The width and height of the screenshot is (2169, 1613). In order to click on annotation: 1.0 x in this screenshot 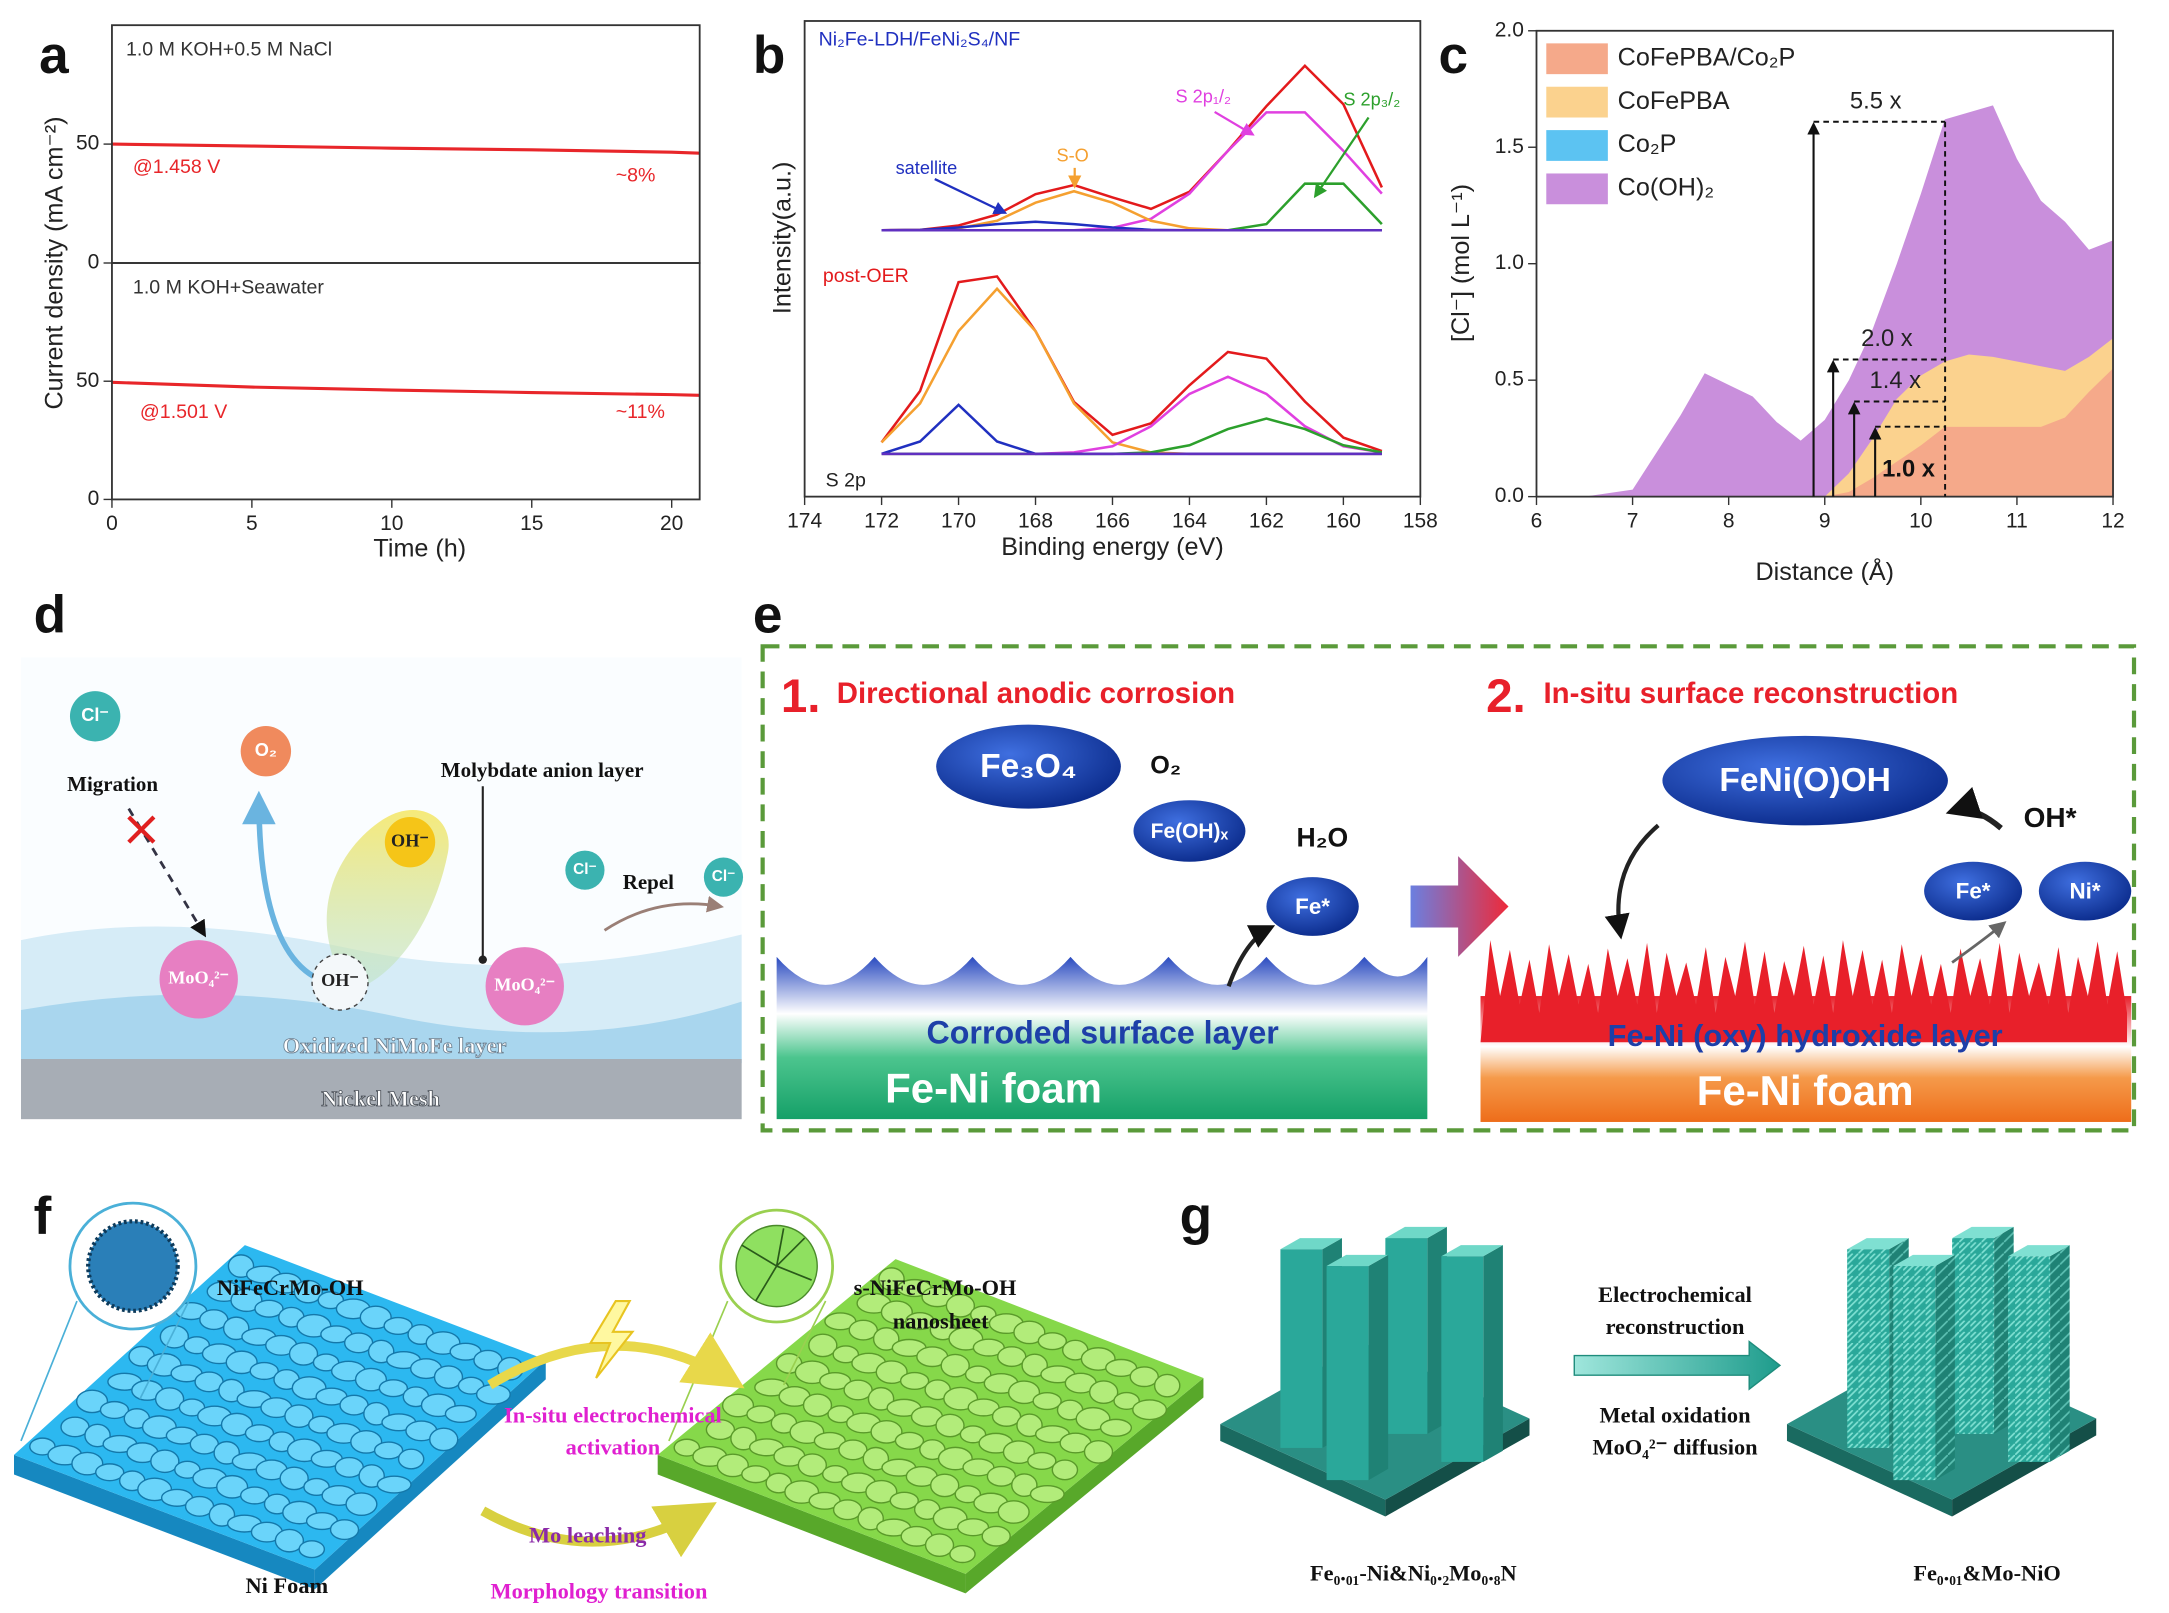, I will do `click(1909, 468)`.